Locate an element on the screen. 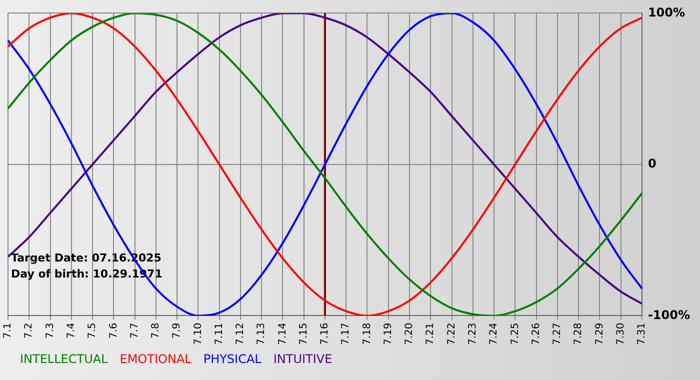 This screenshot has height=380, width=700. x-tick-label: 7.15 is located at coordinates (304, 333).